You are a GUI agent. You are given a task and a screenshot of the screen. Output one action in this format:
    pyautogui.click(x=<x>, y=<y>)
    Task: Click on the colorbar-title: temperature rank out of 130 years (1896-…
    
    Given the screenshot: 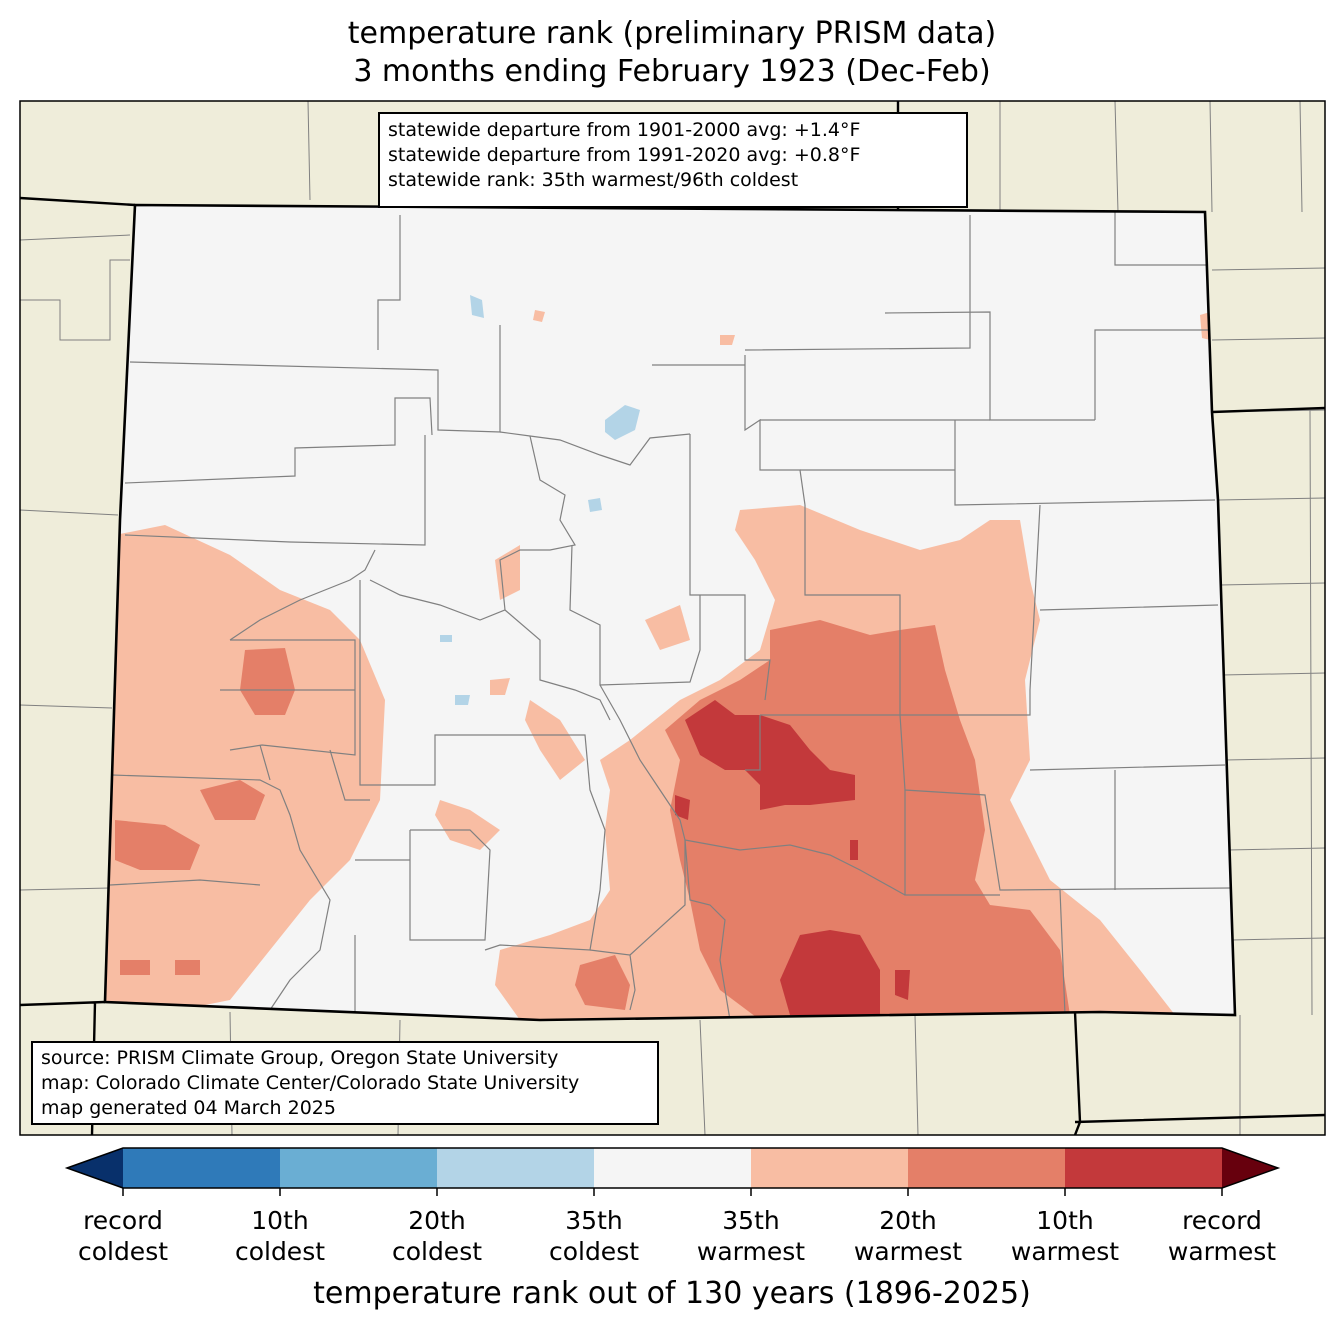 What is the action you would take?
    pyautogui.click(x=672, y=1293)
    